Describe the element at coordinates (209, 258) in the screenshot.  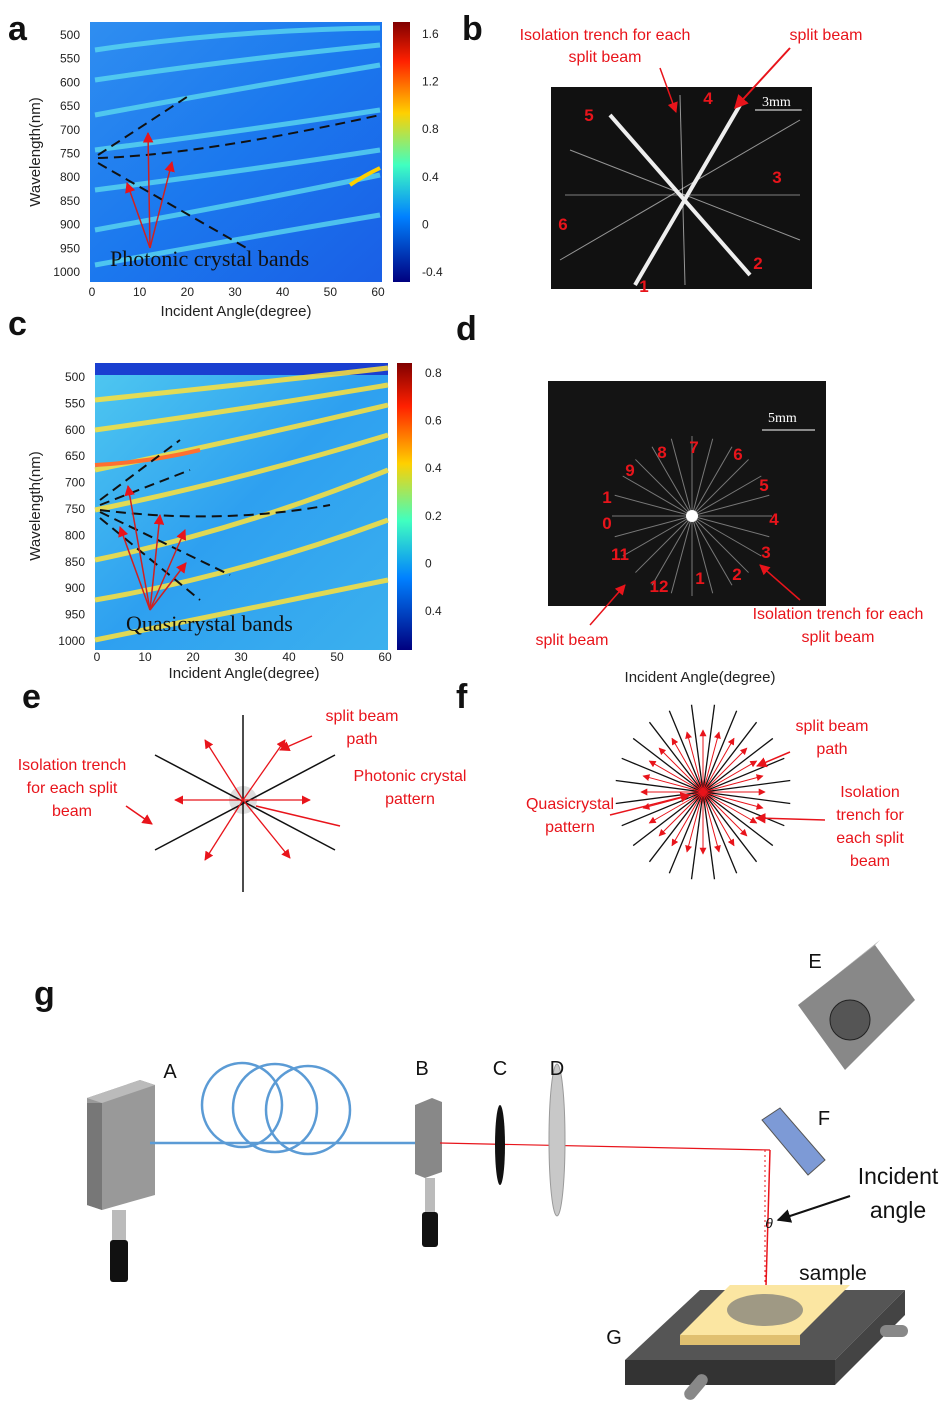
I see `annotation: Photonic crystal bands` at that location.